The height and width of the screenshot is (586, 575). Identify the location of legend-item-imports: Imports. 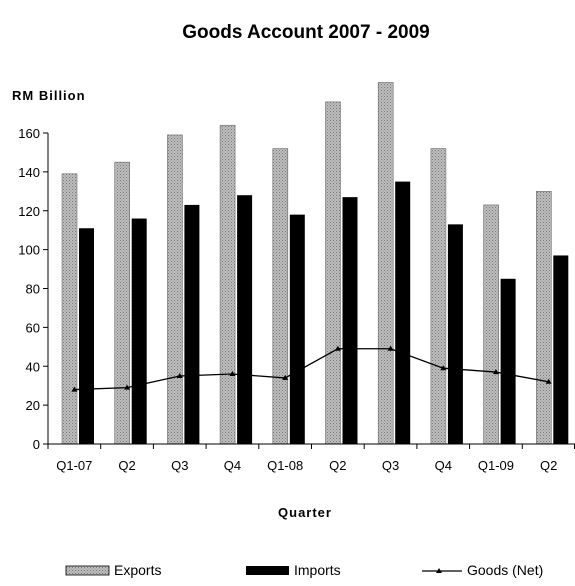
(293, 570).